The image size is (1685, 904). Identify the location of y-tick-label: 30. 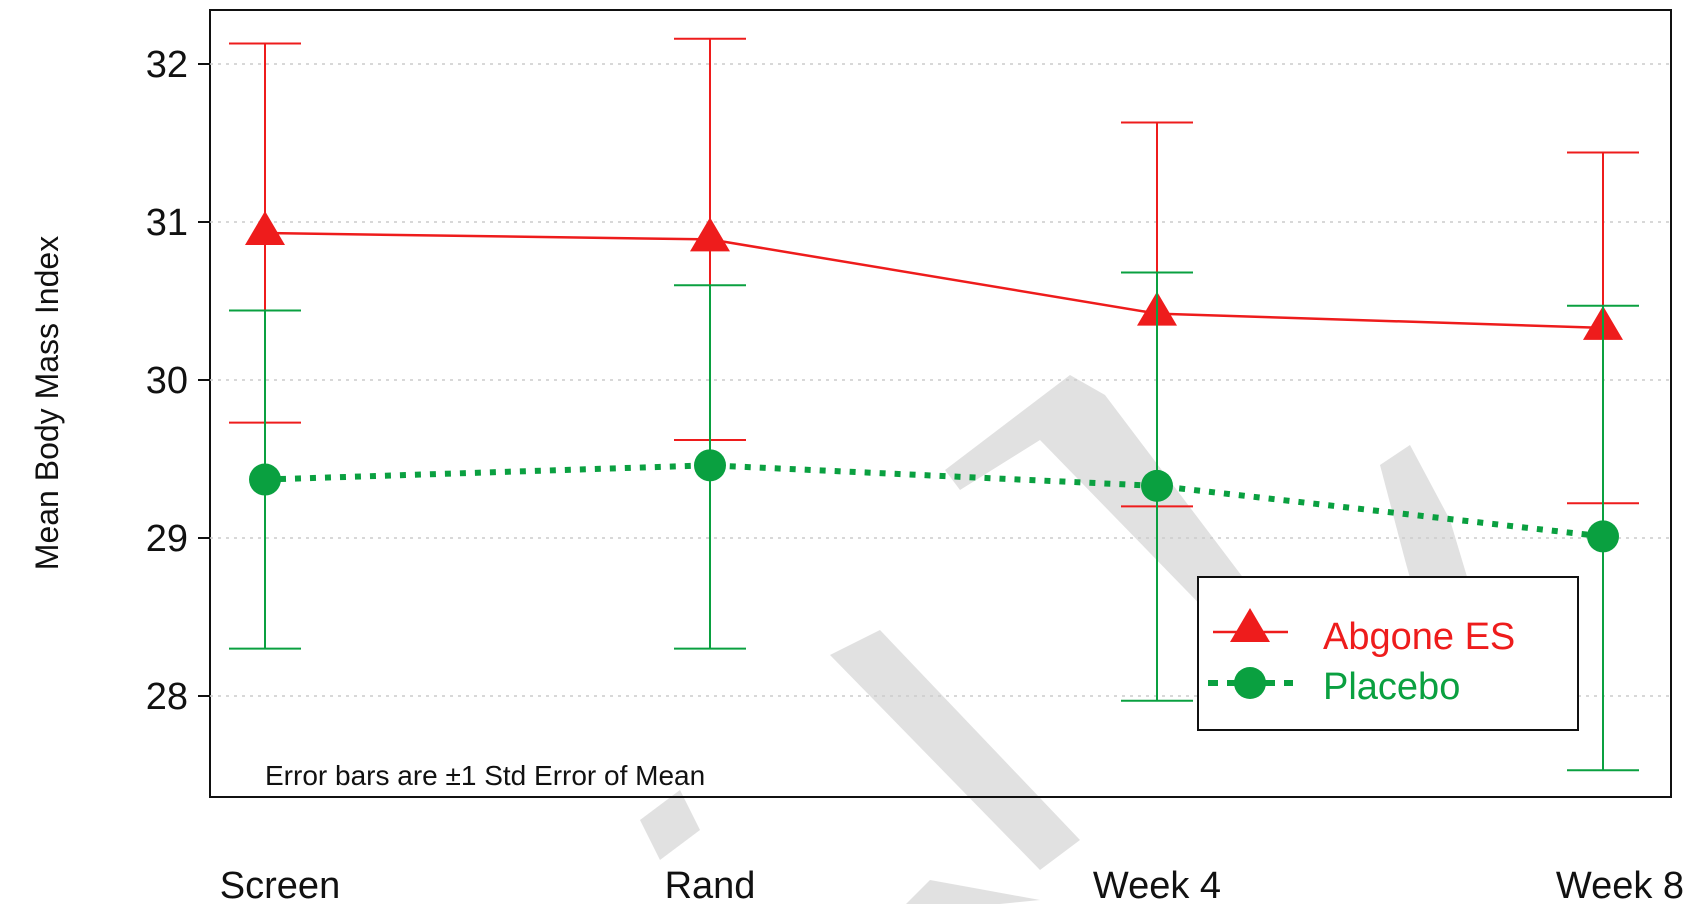
(167, 381).